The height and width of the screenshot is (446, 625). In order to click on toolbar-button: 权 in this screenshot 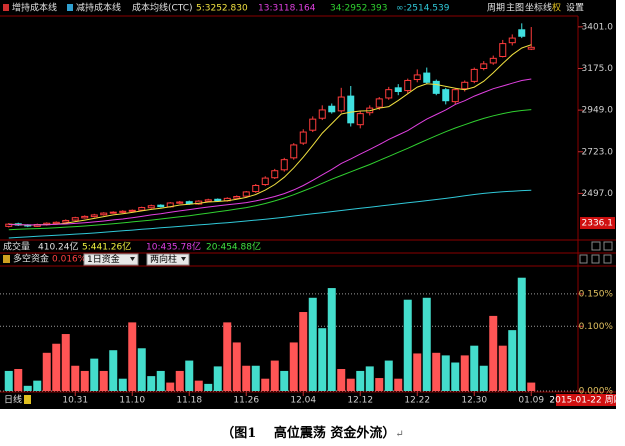, I will do `click(556, 8)`.